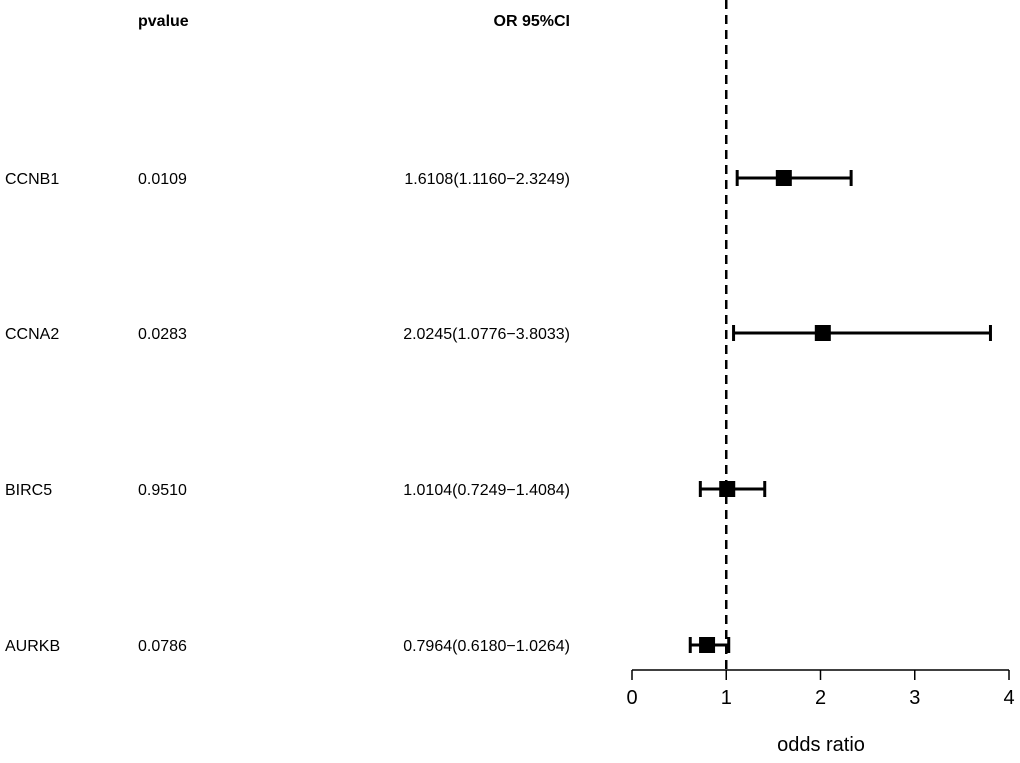 The width and height of the screenshot is (1020, 763). I want to click on or-ci-text: 0.7964(0.6180−1.0264), so click(486, 646).